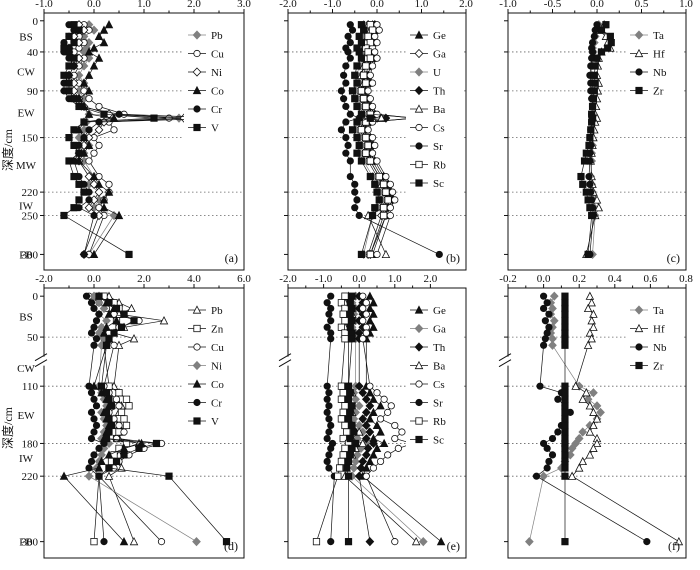 The width and height of the screenshot is (700, 570). What do you see at coordinates (660, 73) in the screenshot?
I see `legend-label: Nb` at bounding box center [660, 73].